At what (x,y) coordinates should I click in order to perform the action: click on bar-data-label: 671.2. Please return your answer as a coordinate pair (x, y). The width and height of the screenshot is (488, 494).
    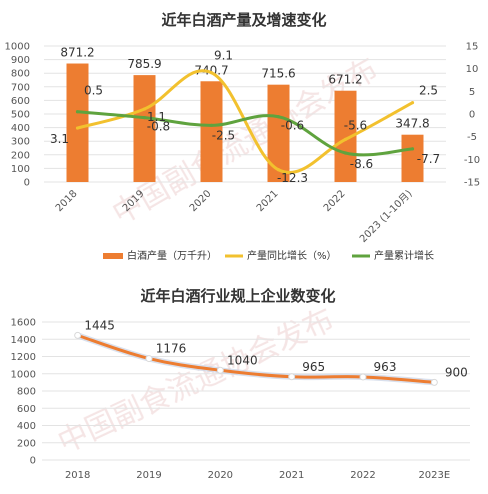
    Looking at the image, I should click on (345, 80).